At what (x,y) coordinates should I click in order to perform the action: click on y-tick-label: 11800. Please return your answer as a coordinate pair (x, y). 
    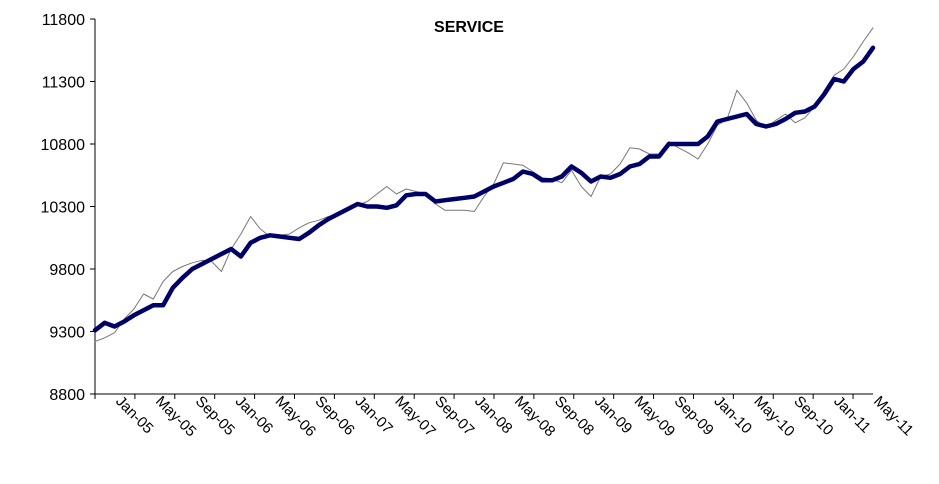
    Looking at the image, I should click on (63, 20).